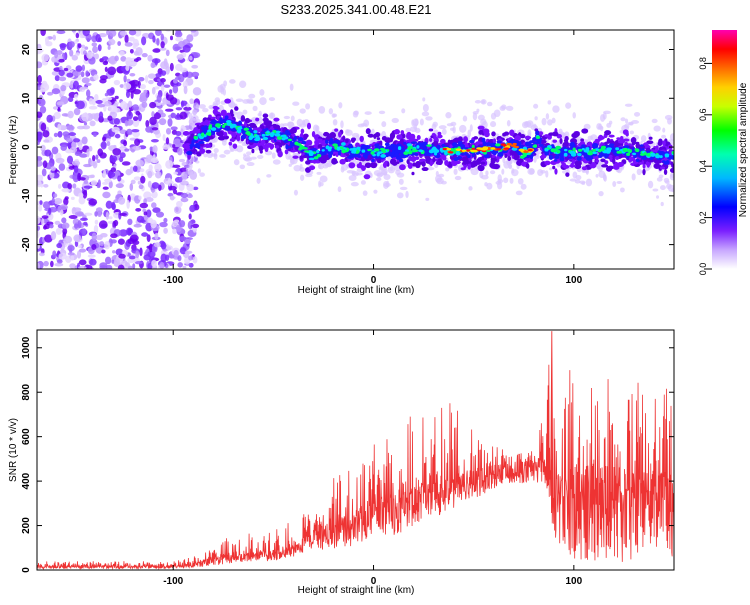 The width and height of the screenshot is (750, 605). Describe the element at coordinates (374, 581) in the screenshot. I see `snr-x-tick-label: 0` at that location.